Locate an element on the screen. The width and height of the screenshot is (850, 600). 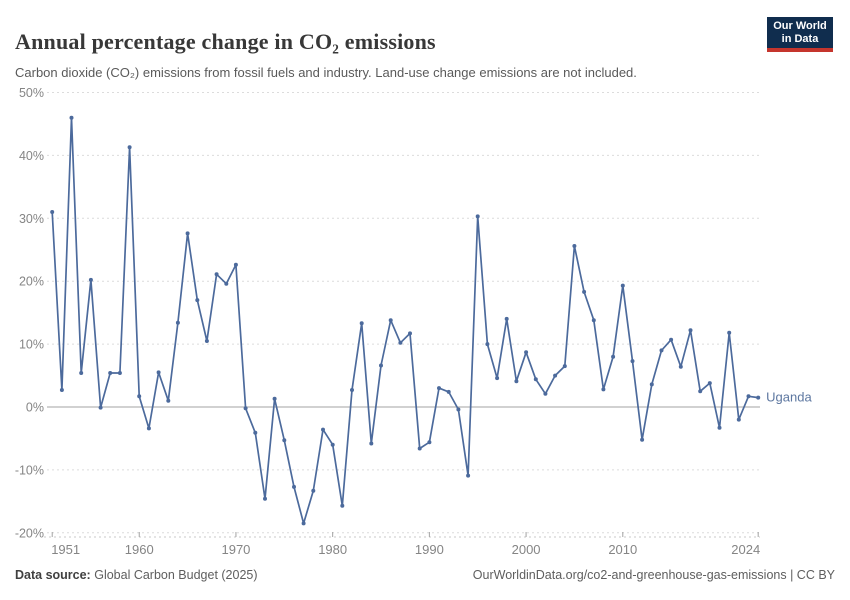
data-source: Data source: Global Carbon Budget (2025) is located at coordinates (136, 575).